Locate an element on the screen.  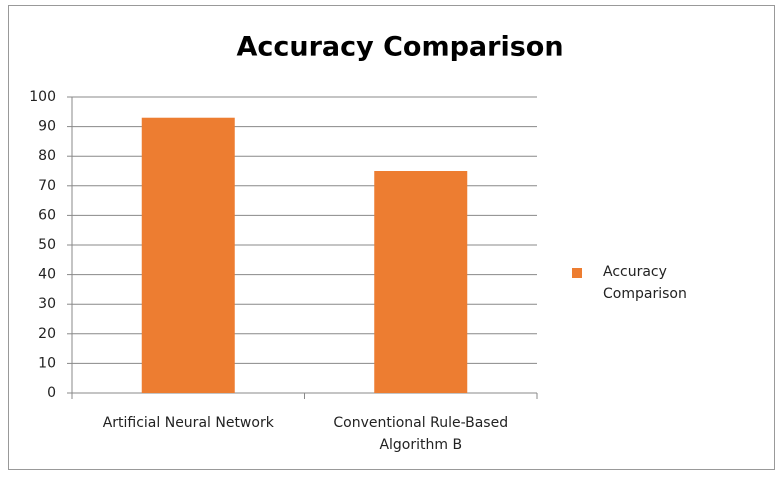
y-tick-label: 30 is located at coordinates (47, 304).